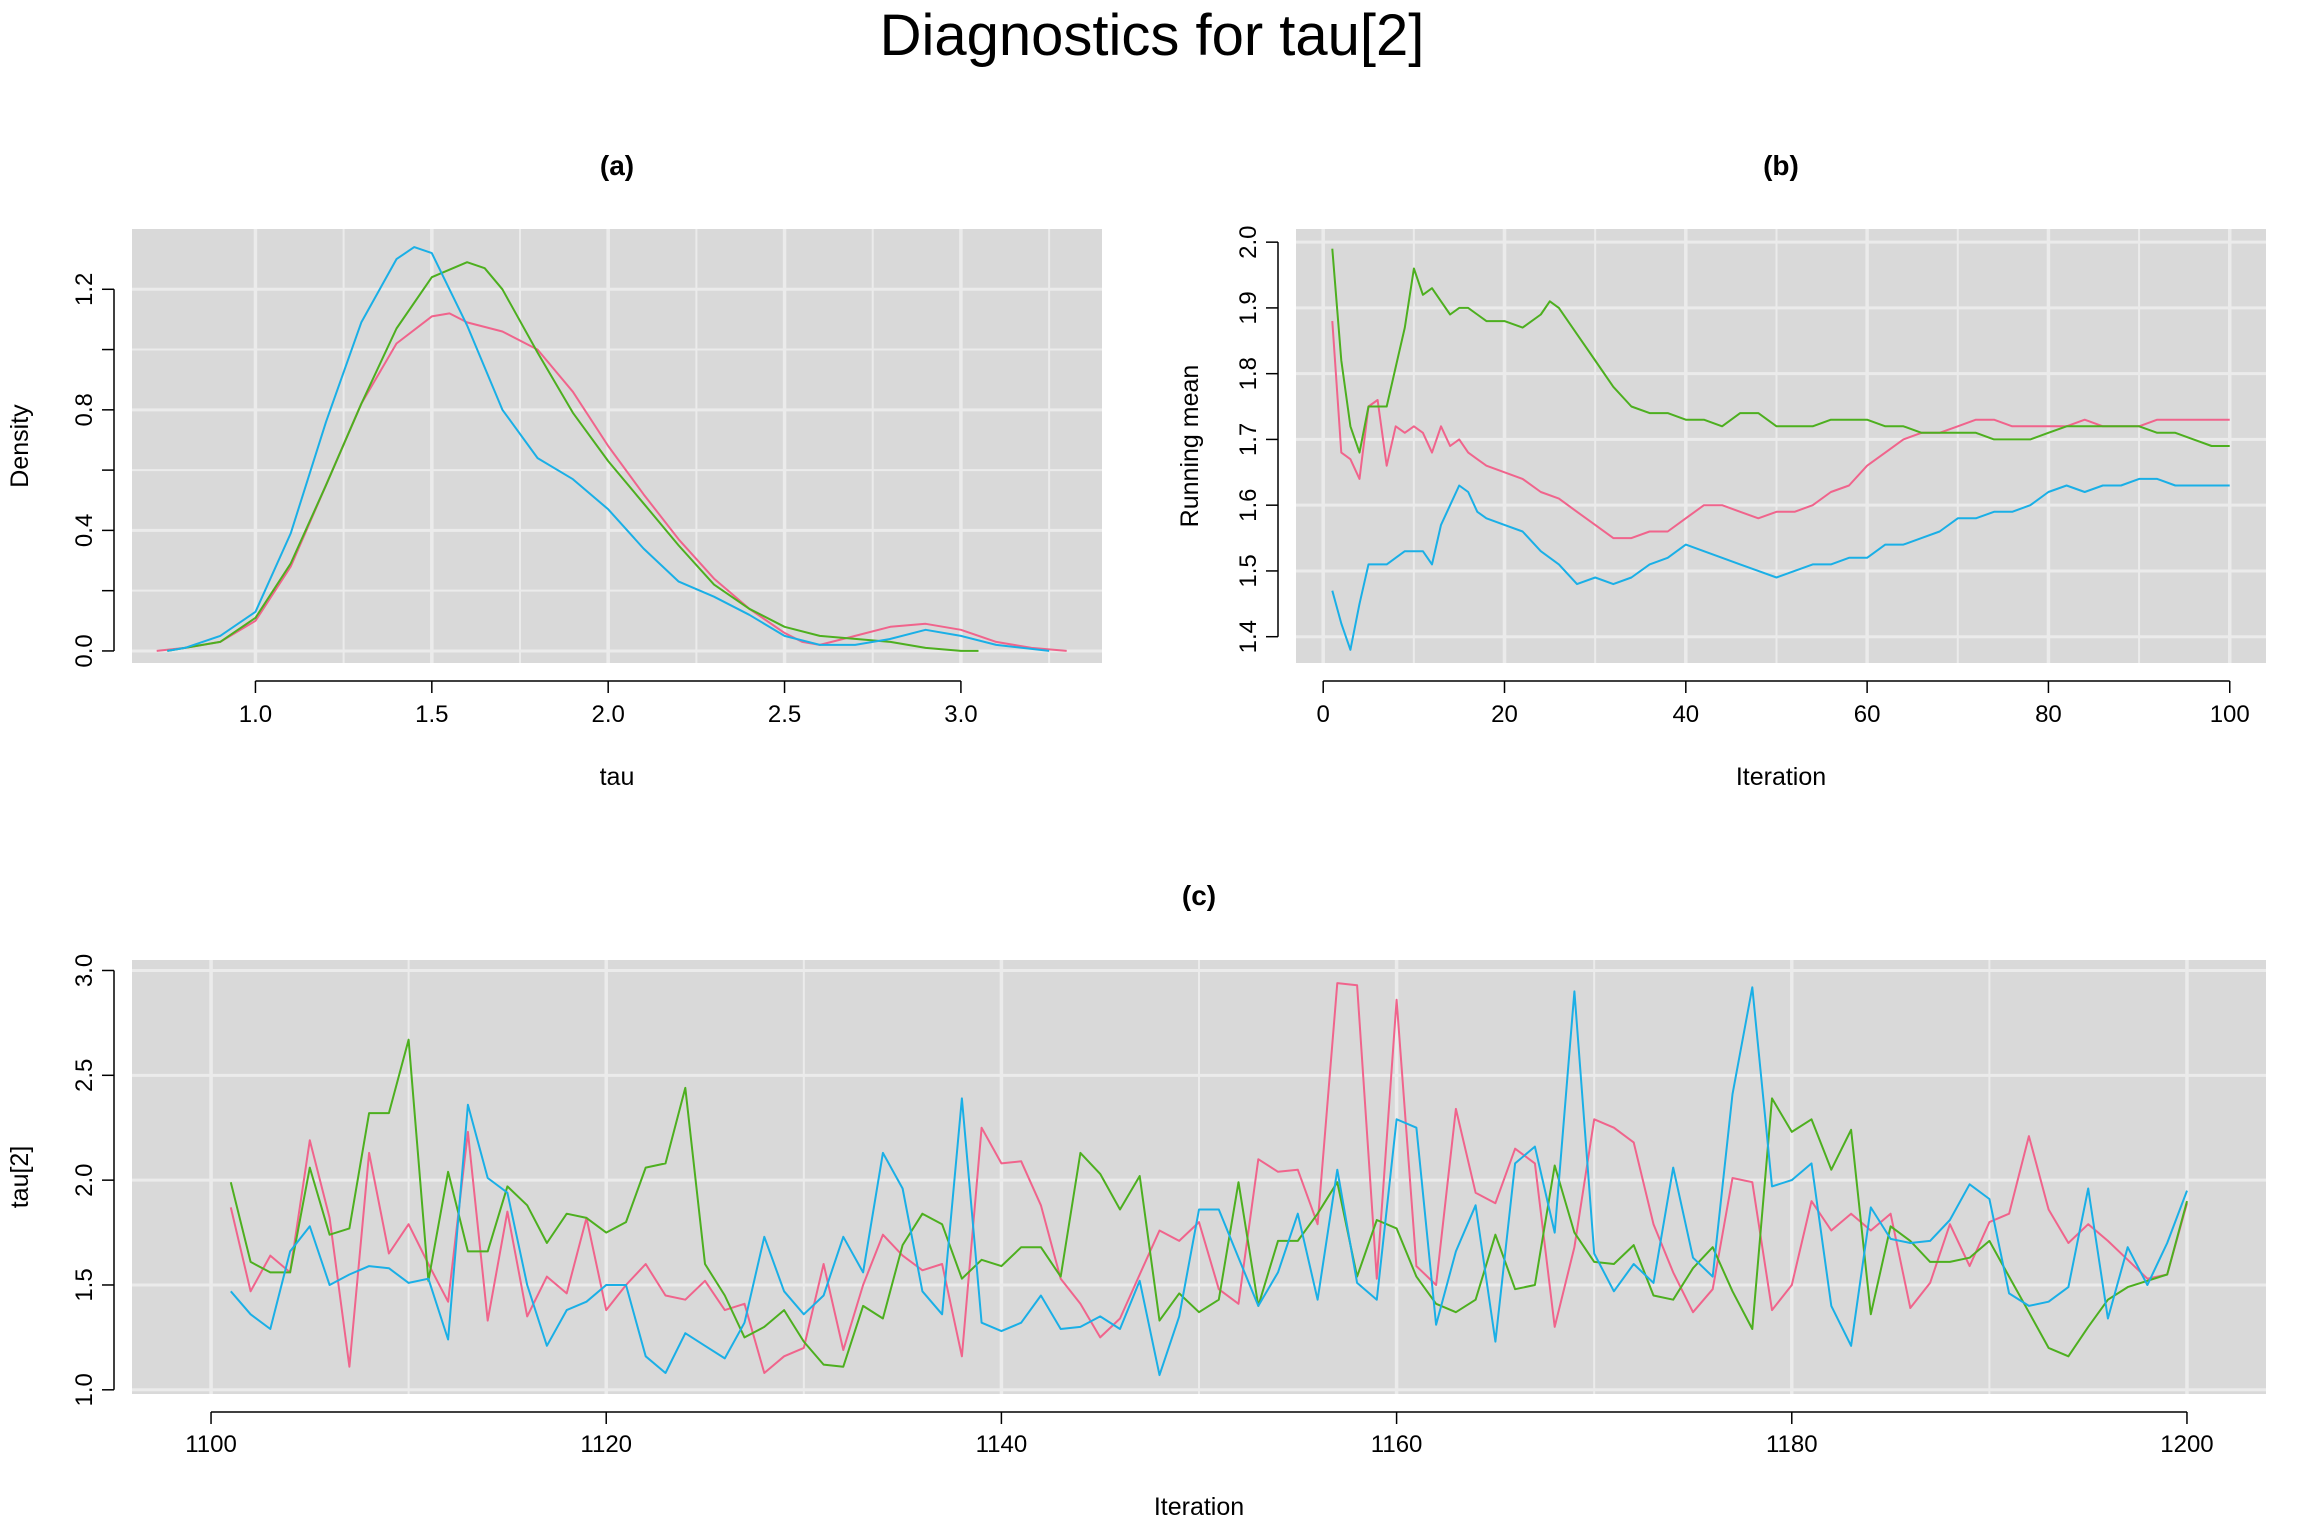 This screenshot has width=2304, height=1536. Describe the element at coordinates (1248, 439) in the screenshot. I see `y-tick-label: 1.7` at that location.